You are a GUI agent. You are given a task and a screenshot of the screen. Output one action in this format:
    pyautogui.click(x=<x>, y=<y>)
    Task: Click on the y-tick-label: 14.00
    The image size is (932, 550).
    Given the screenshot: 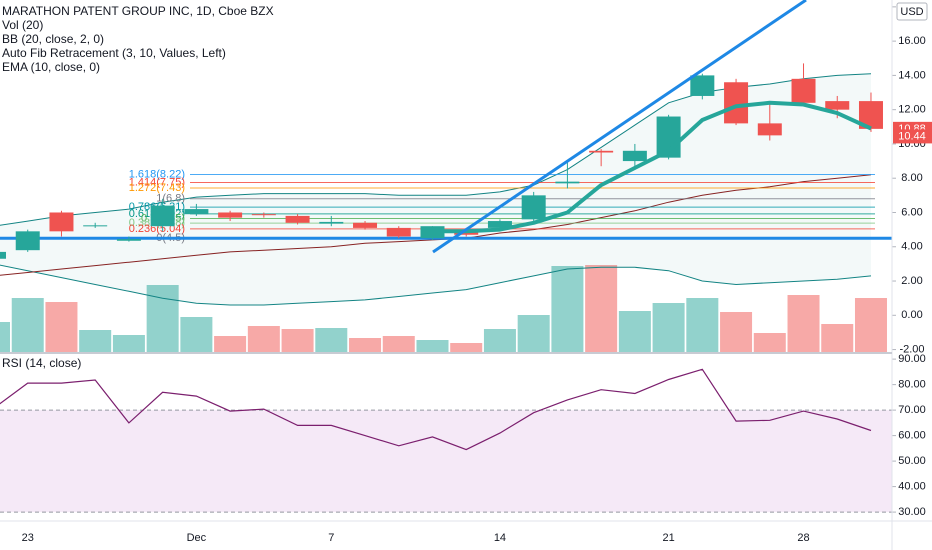 What is the action you would take?
    pyautogui.click(x=912, y=75)
    